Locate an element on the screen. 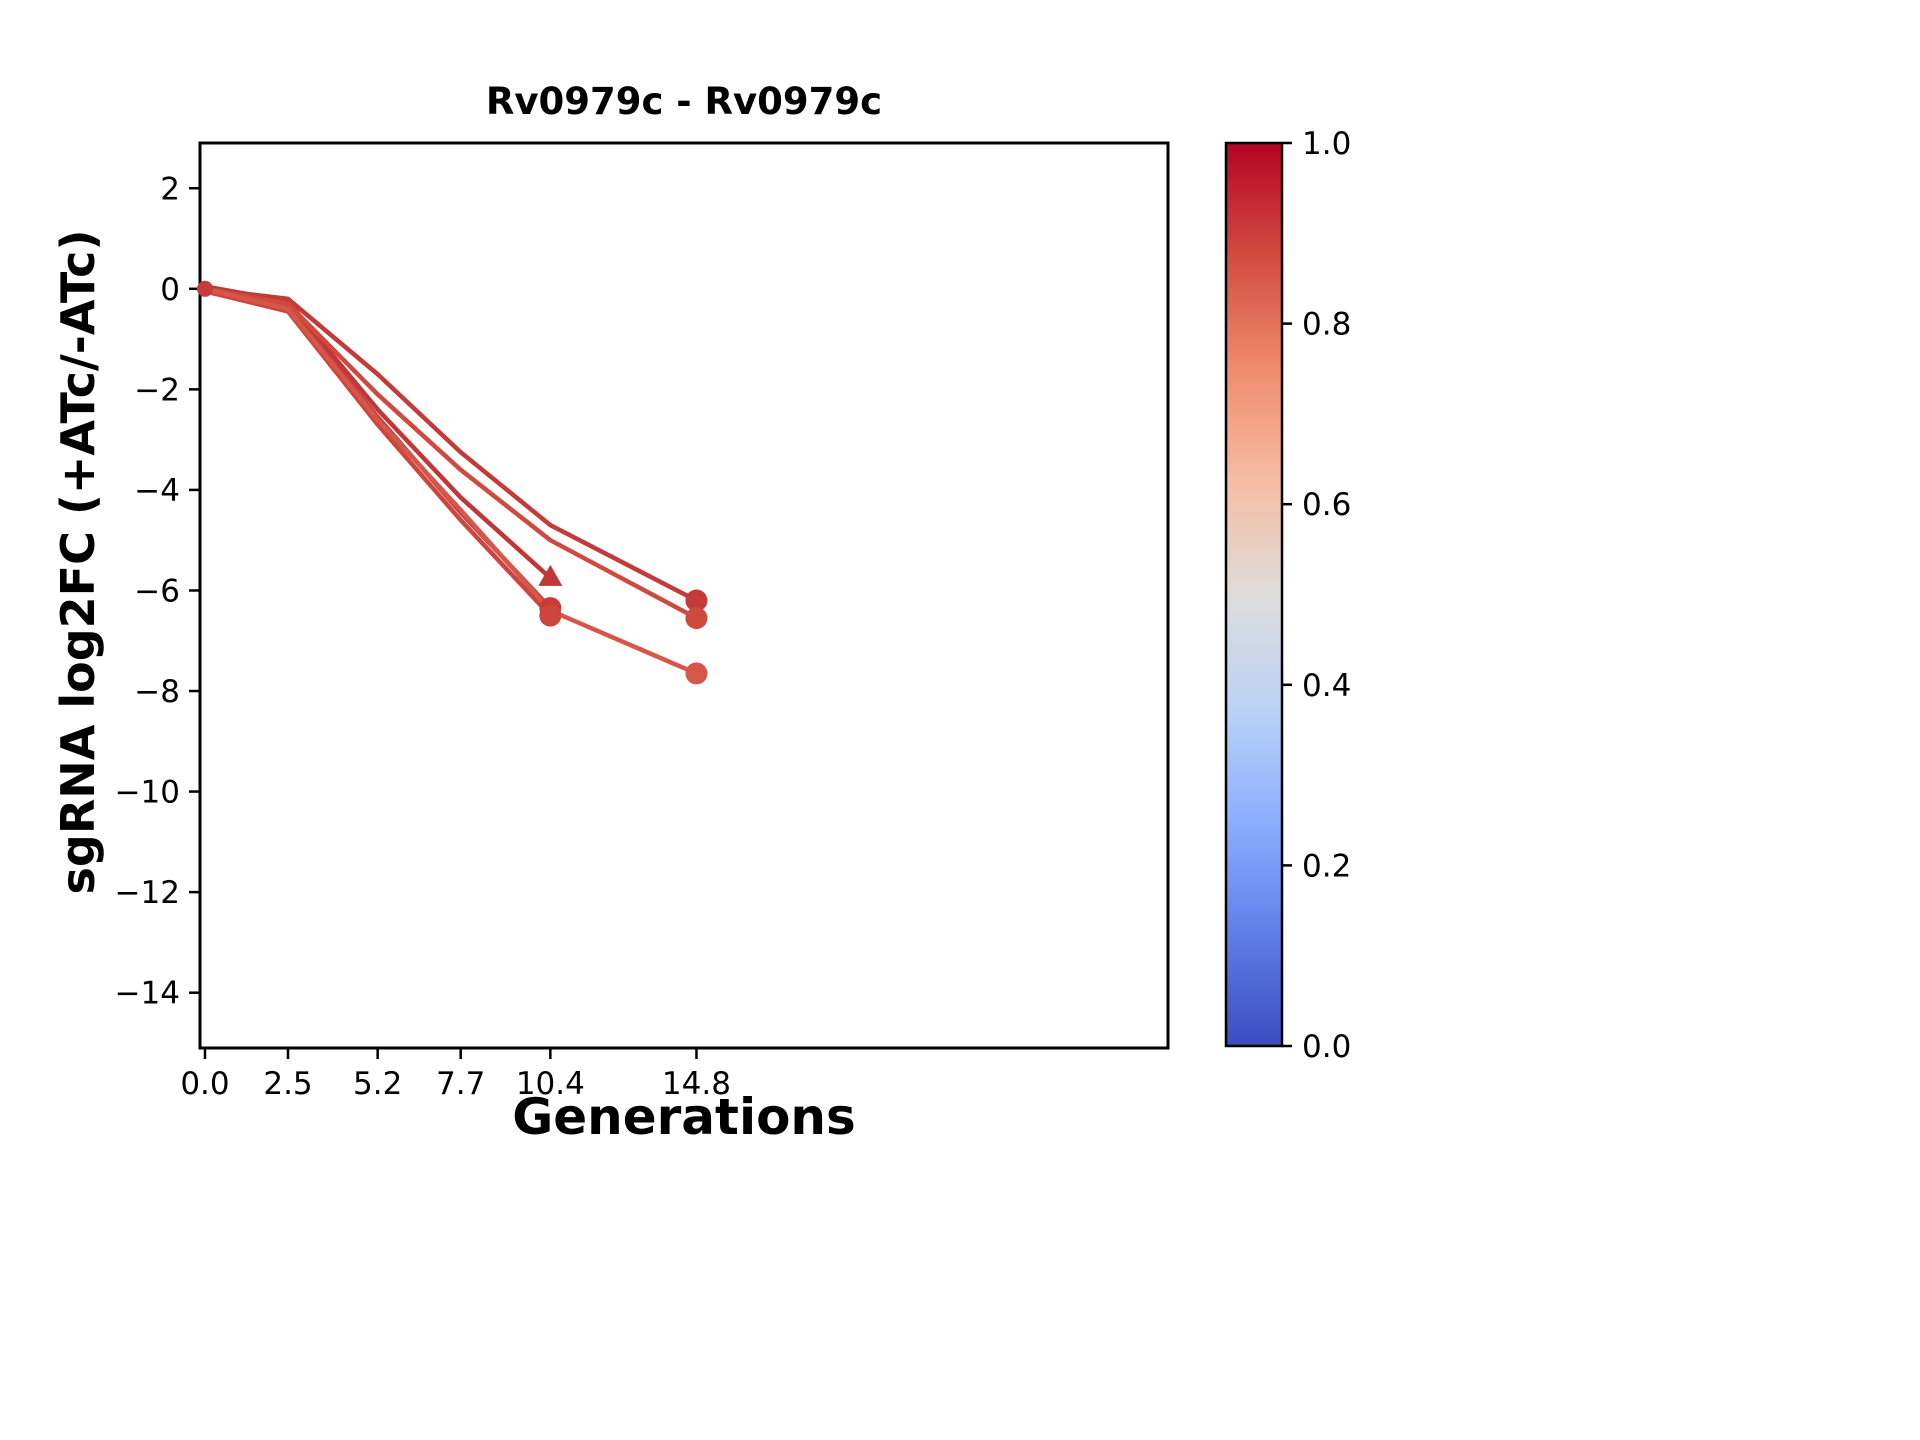 This screenshot has width=1920, height=1440. colorbar-tick-label: 1.0 is located at coordinates (1326, 144).